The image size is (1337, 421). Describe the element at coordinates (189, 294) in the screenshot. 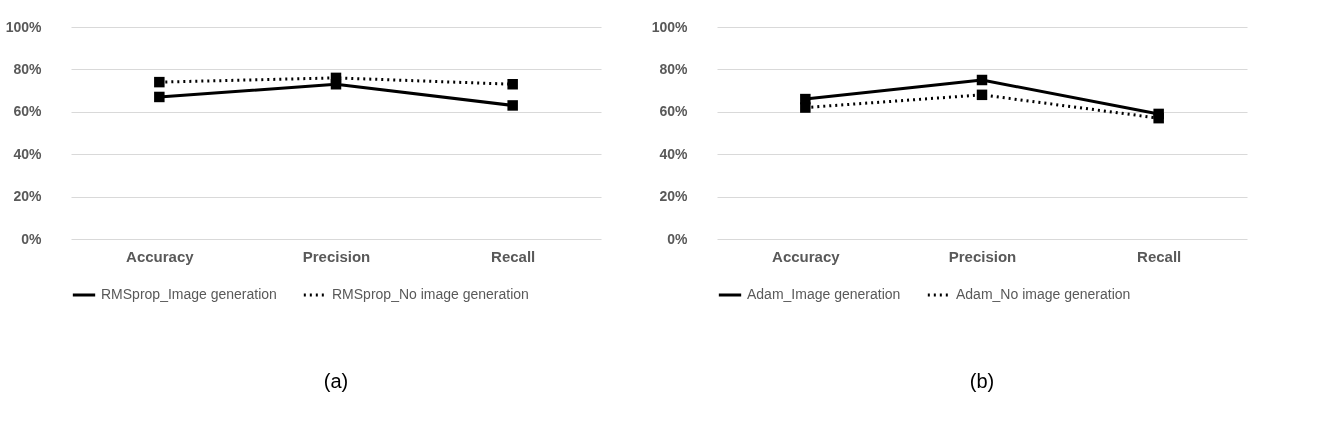

I see `legend-label: RMSprop_Image generation` at that location.